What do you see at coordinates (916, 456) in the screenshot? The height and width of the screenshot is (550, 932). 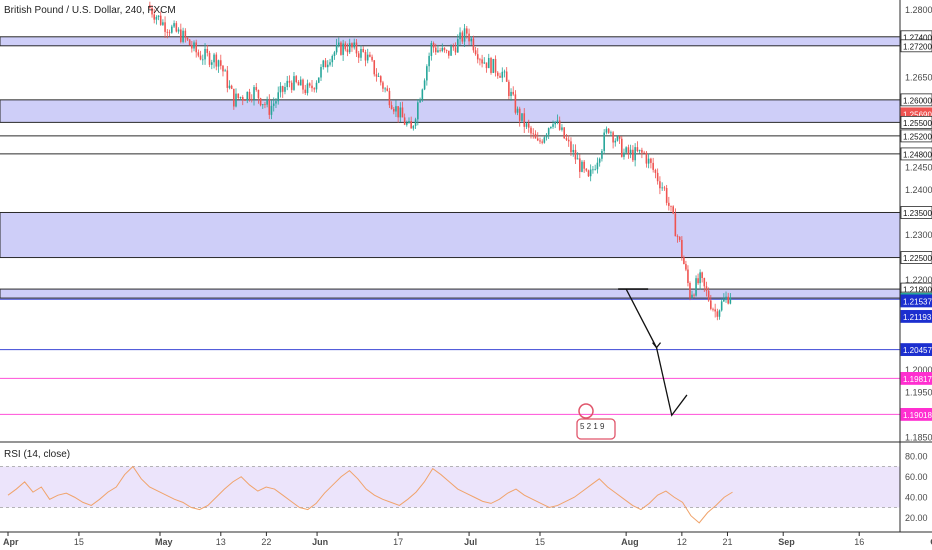 I see `rsi-tick-label: 80.00` at bounding box center [916, 456].